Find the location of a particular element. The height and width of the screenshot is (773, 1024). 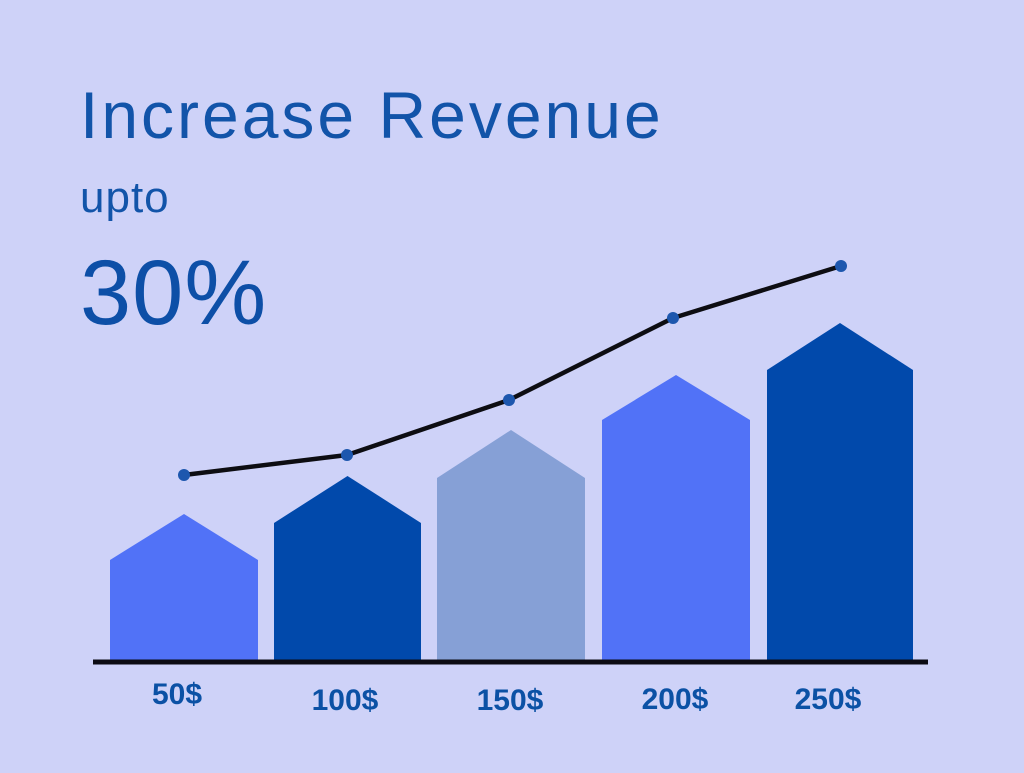

axis-label: 250$ is located at coordinates (828, 699).